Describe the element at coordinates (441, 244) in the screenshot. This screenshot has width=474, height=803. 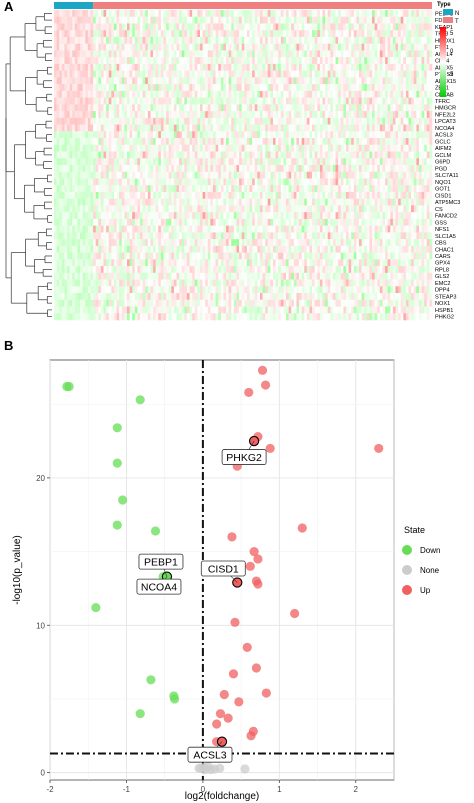
I see `gene-label-cbs: CBS` at that location.